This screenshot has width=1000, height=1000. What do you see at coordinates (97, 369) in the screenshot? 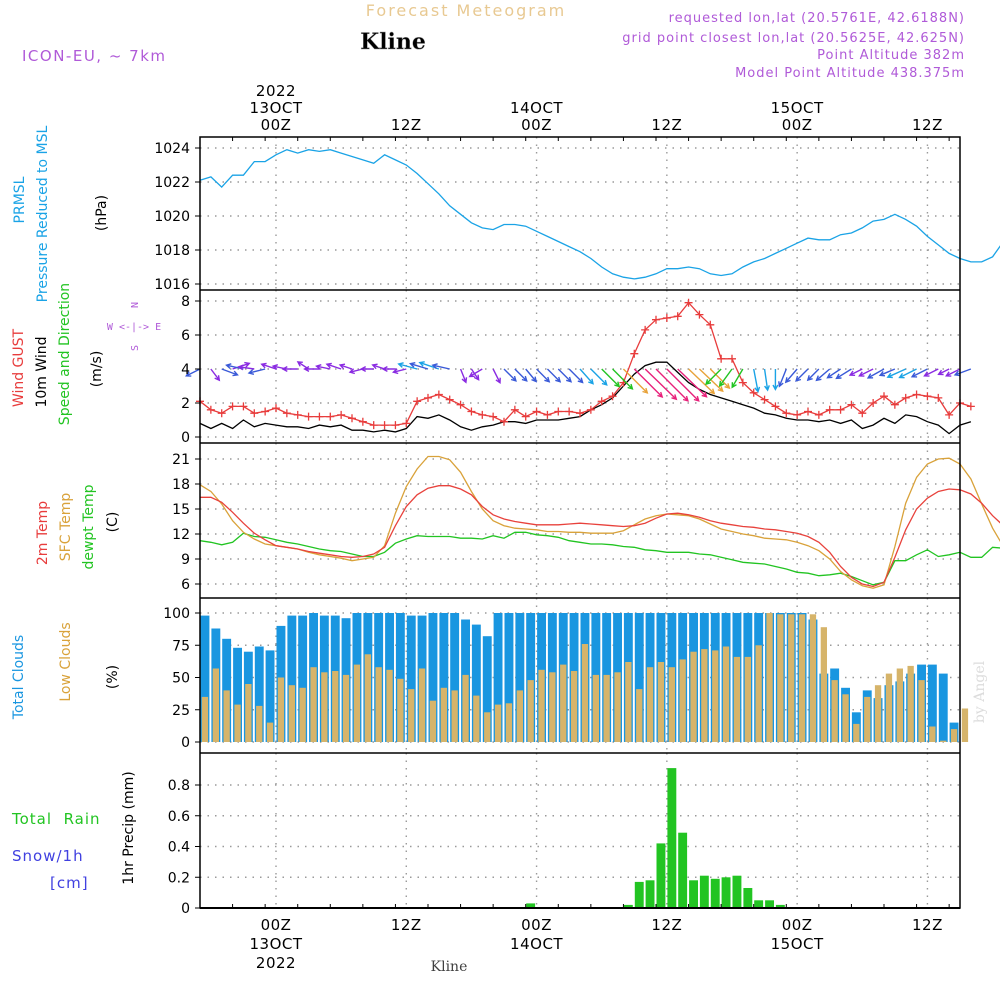
I see `wind-unit: (m/s)` at bounding box center [97, 369].